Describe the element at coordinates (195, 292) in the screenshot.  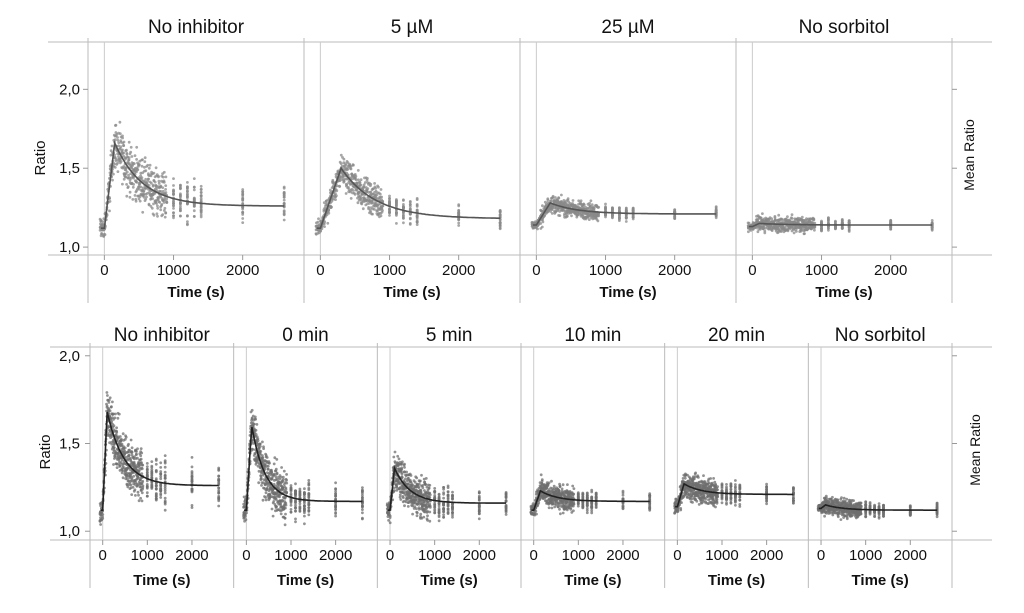
I see `x-axis-title: Time (s)` at that location.